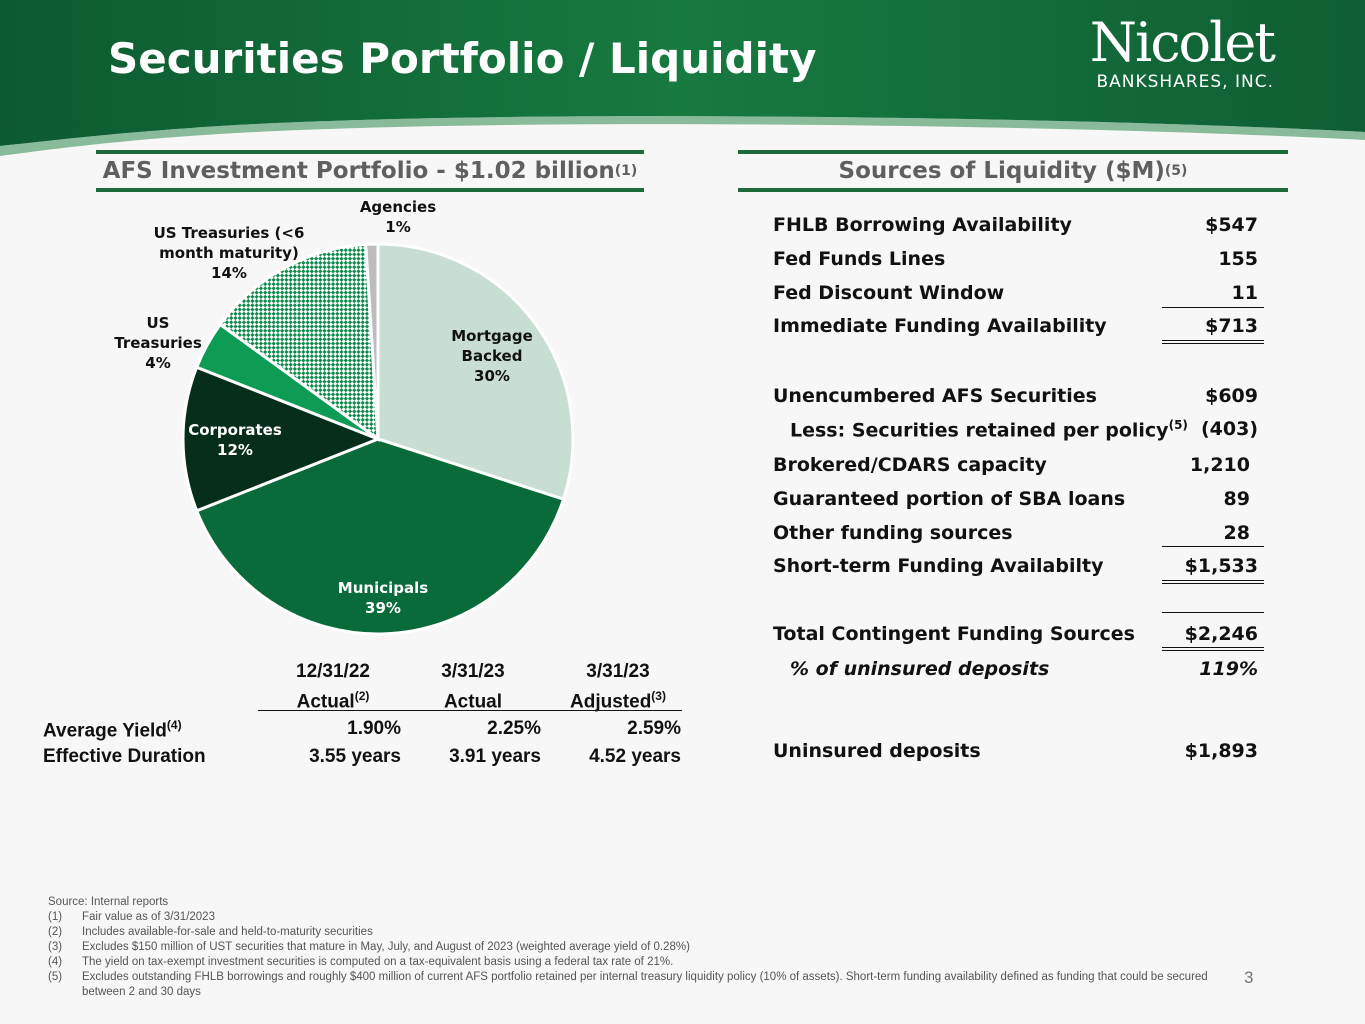 The image size is (1365, 1024). I want to click on liquidity-row-fed-funds: Fed Funds Lines 155, so click(1020, 262).